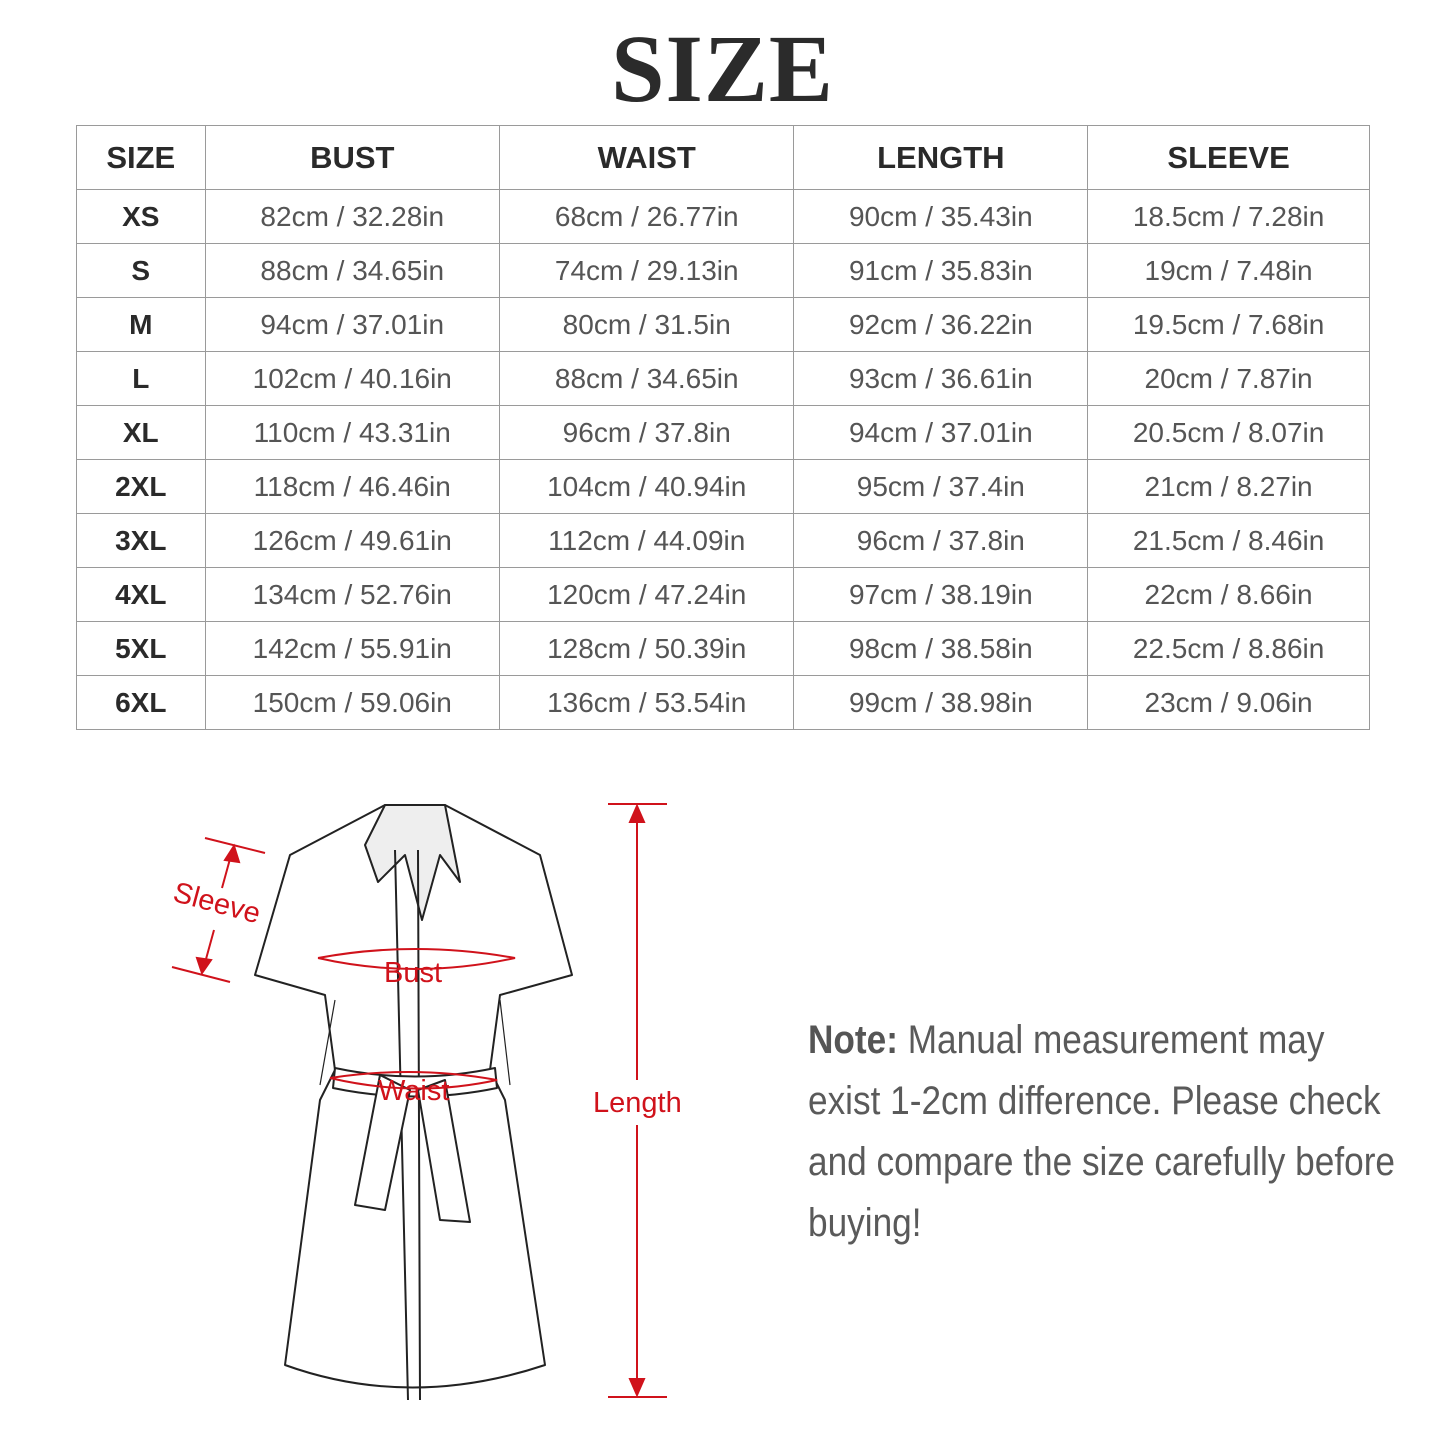 This screenshot has width=1445, height=1445. I want to click on column-header-length: LENGTH, so click(941, 157).